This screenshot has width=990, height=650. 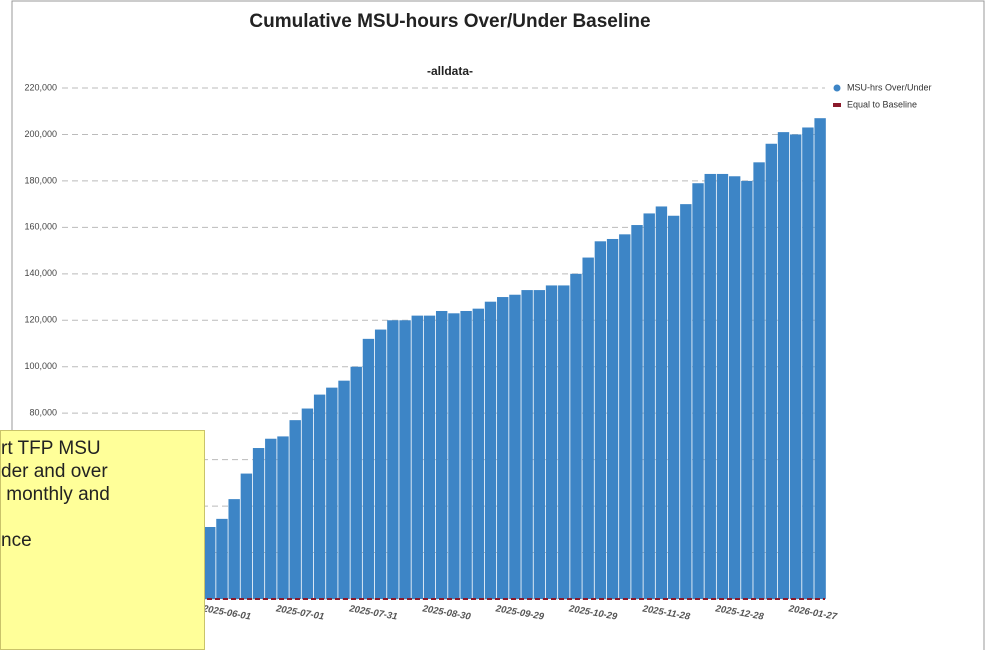 What do you see at coordinates (40, 227) in the screenshot?
I see `y-tick-label: 160,000` at bounding box center [40, 227].